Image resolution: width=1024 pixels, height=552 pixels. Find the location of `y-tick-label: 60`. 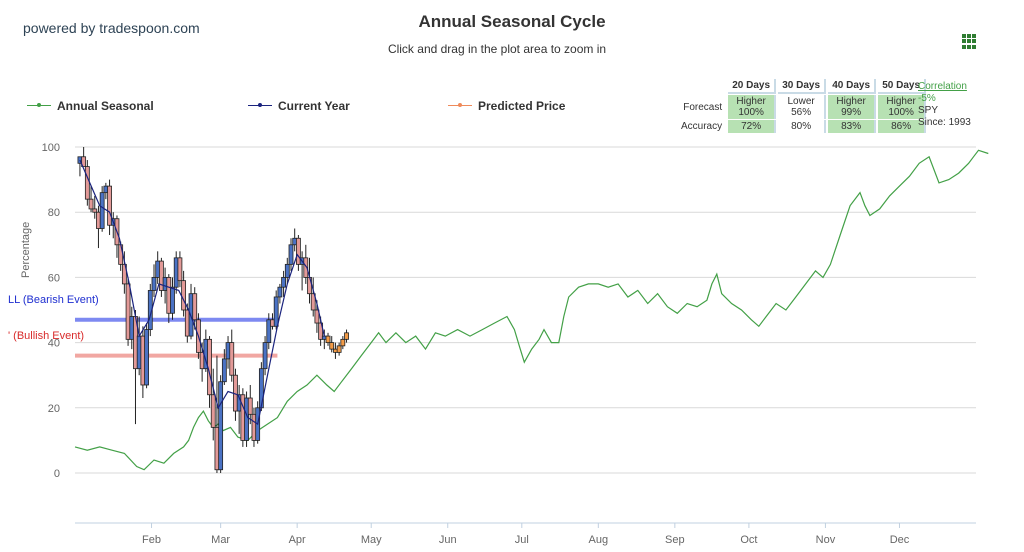

y-tick-label: 60 is located at coordinates (54, 278).